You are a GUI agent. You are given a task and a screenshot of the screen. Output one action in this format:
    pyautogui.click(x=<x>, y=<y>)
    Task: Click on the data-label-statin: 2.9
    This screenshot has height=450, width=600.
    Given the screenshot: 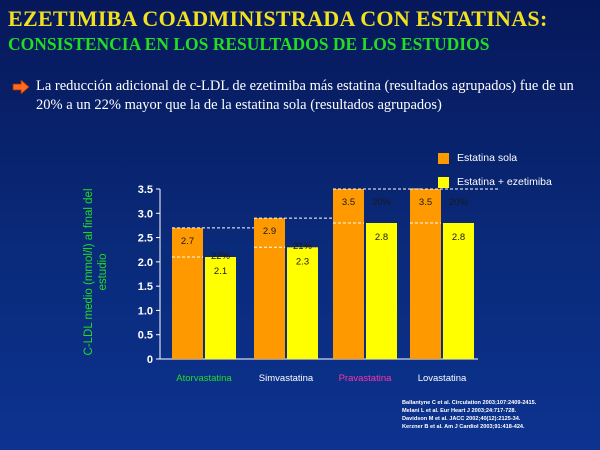 What is the action you would take?
    pyautogui.click(x=269, y=231)
    